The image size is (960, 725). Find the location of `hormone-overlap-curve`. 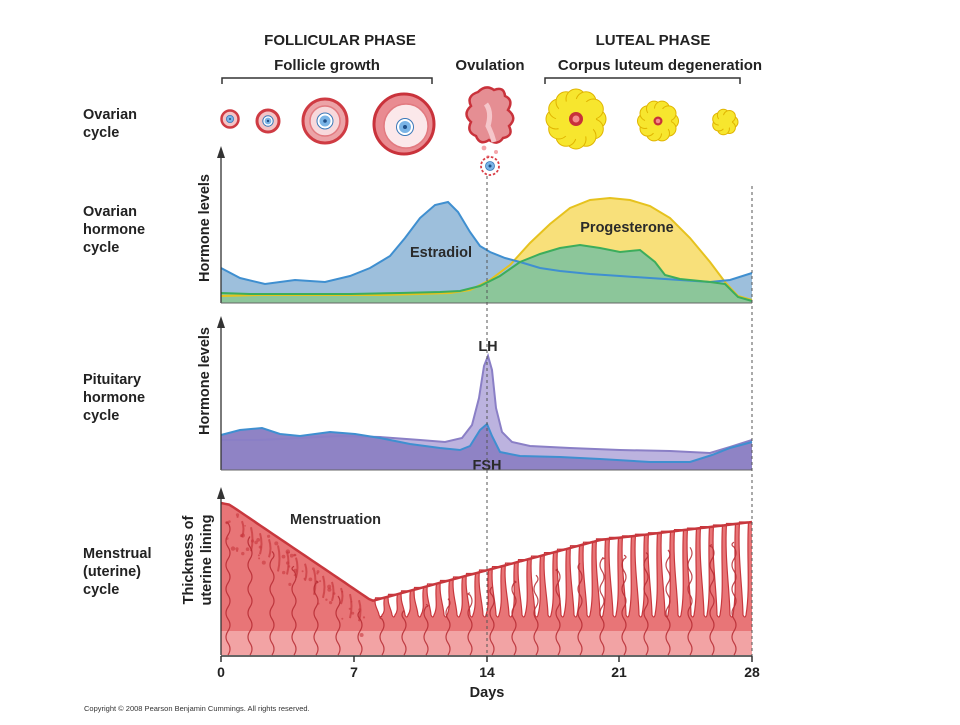

hormone-overlap-curve is located at coordinates (486, 272).